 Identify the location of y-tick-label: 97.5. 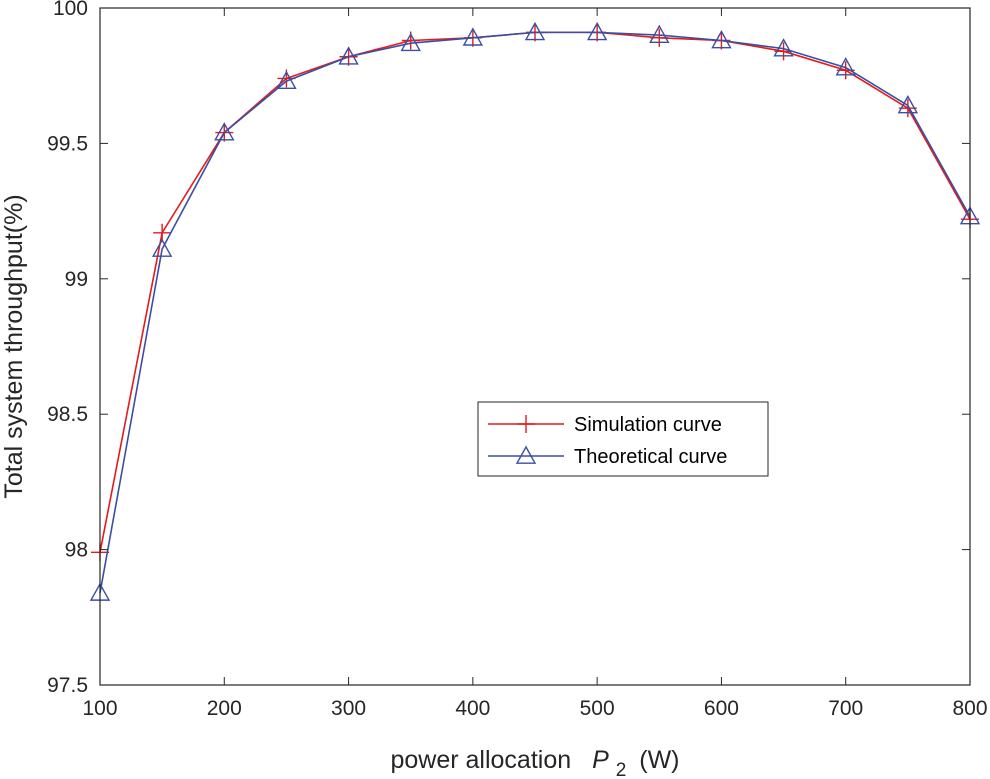
(67, 685).